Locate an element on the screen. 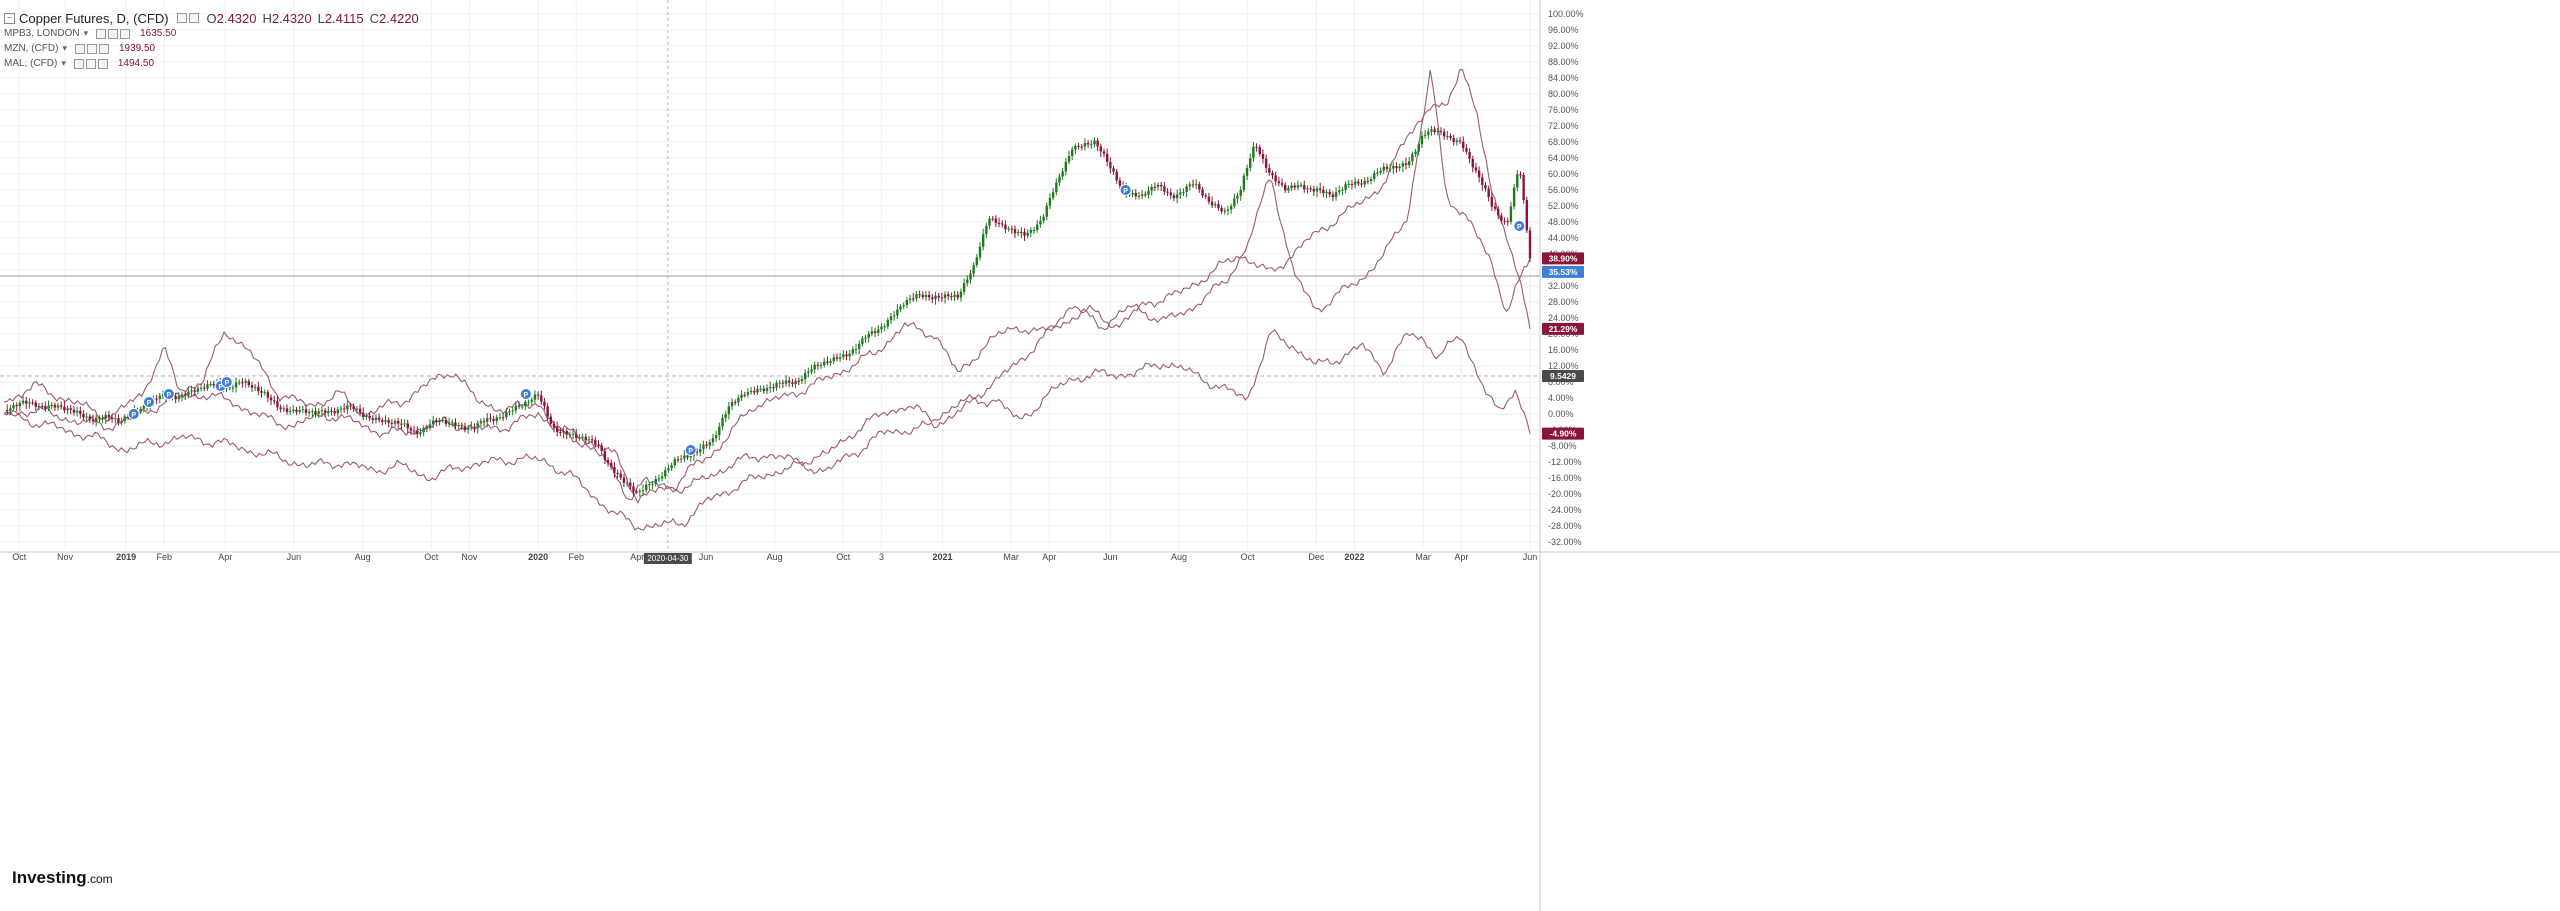 This screenshot has height=911, width=2560. y-tick-label: 88.00% is located at coordinates (1563, 62).